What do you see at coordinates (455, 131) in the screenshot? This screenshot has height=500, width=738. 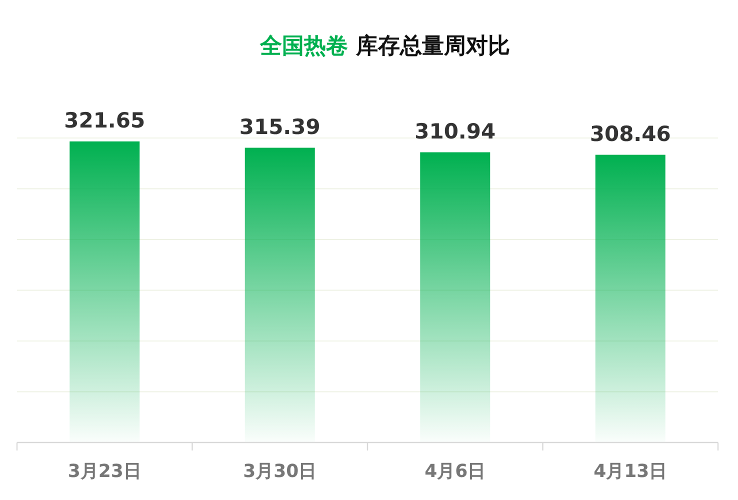 I see `data-label: 310.94` at bounding box center [455, 131].